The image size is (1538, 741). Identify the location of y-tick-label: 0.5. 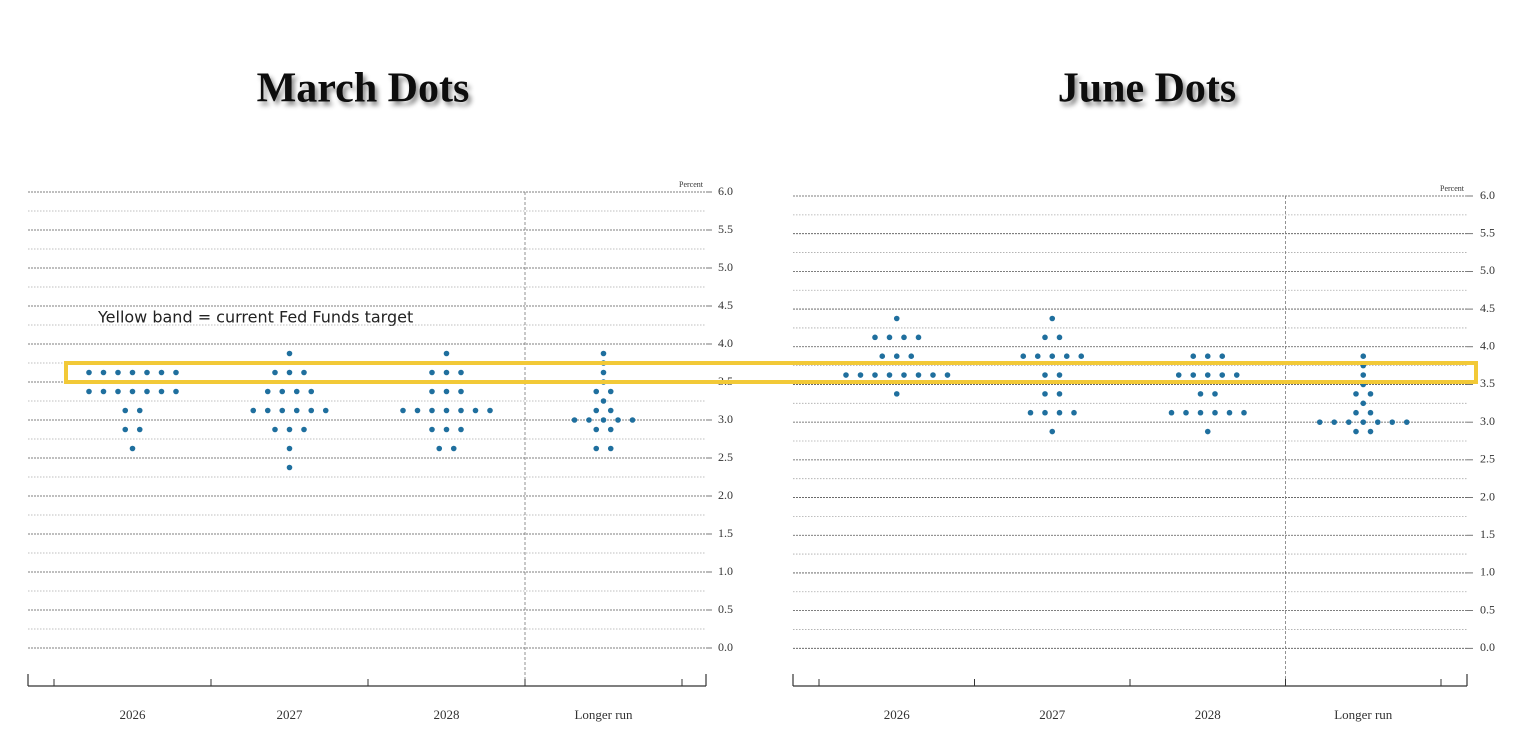
(1487, 609).